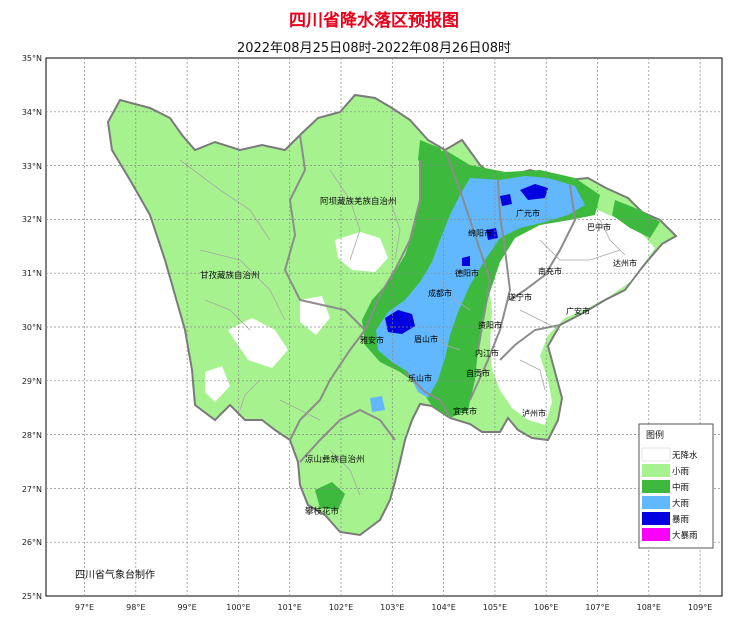 This screenshot has width=748, height=623. I want to click on lon-label: 101°E, so click(290, 607).